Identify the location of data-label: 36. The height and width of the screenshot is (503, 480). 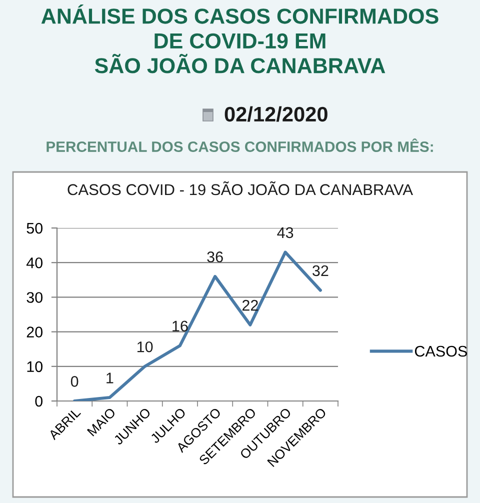
(215, 256).